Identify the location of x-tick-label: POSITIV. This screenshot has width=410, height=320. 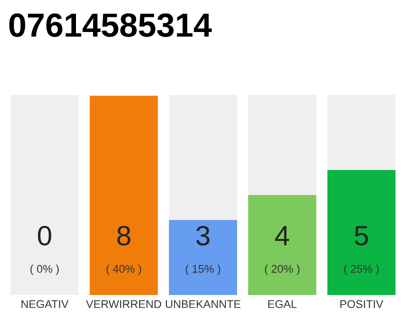
(362, 304).